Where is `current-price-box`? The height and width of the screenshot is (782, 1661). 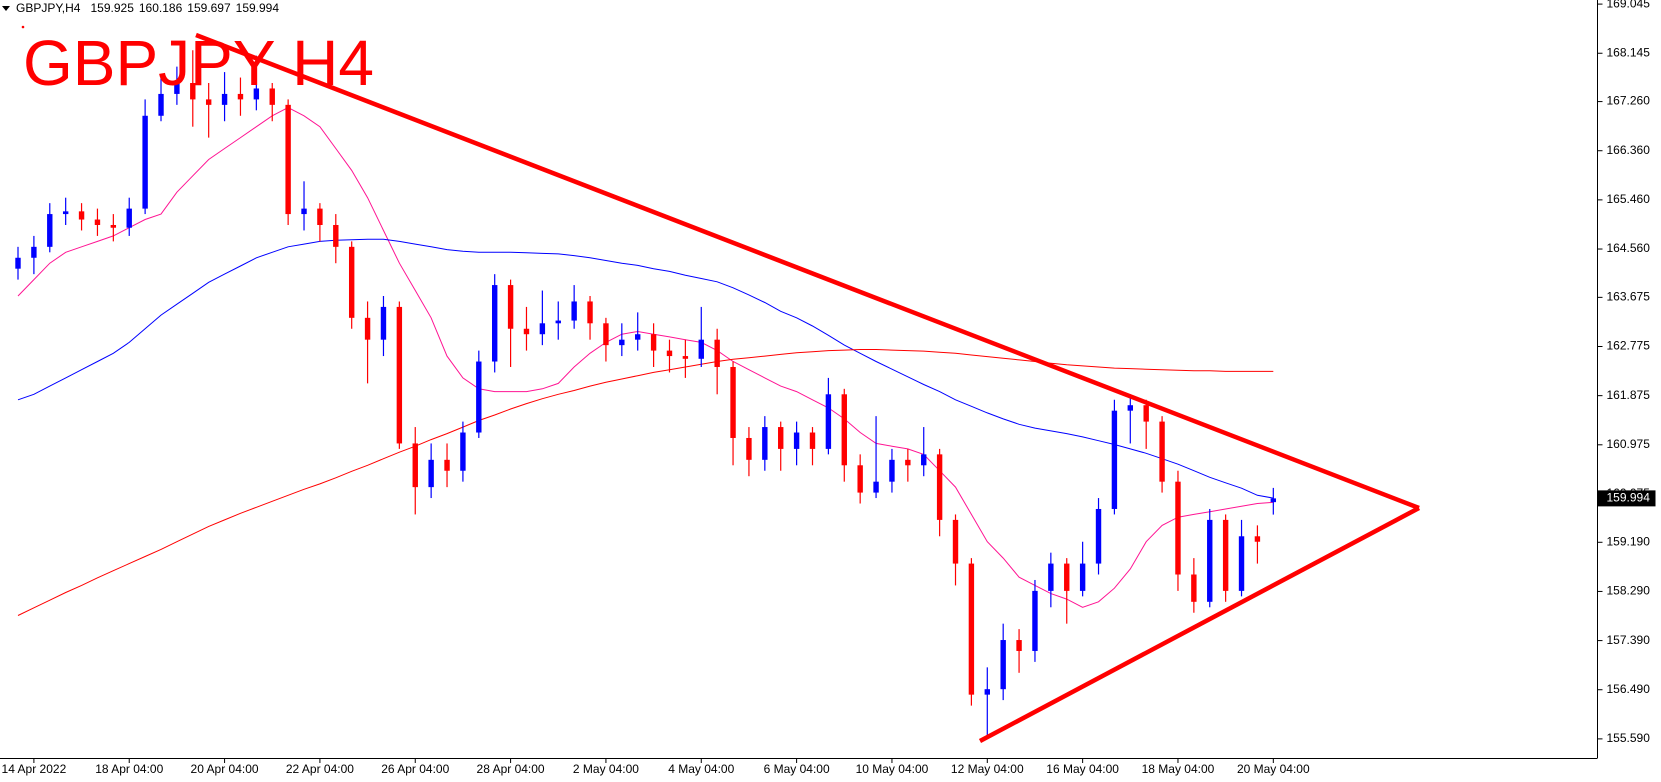 current-price-box is located at coordinates (1626, 498).